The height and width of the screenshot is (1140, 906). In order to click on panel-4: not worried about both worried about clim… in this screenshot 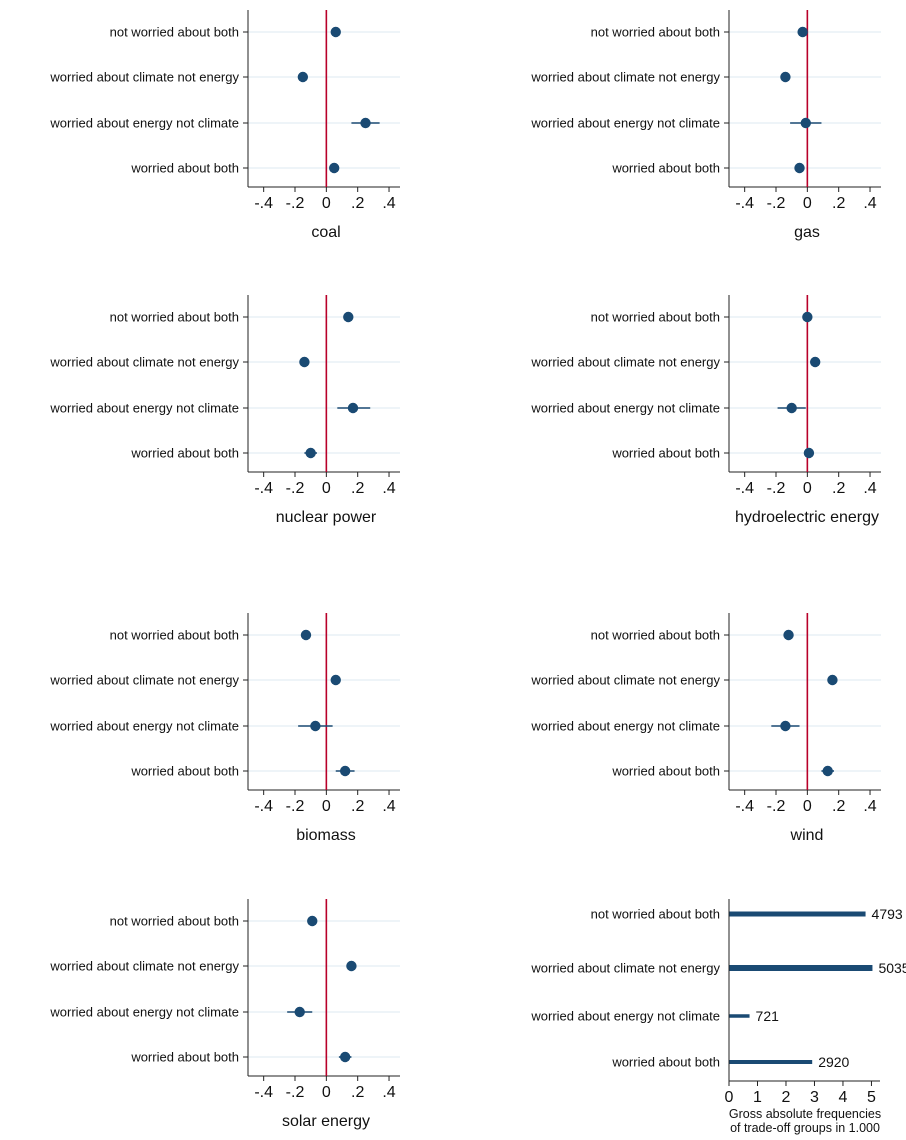, I will do `click(224, 728)`.